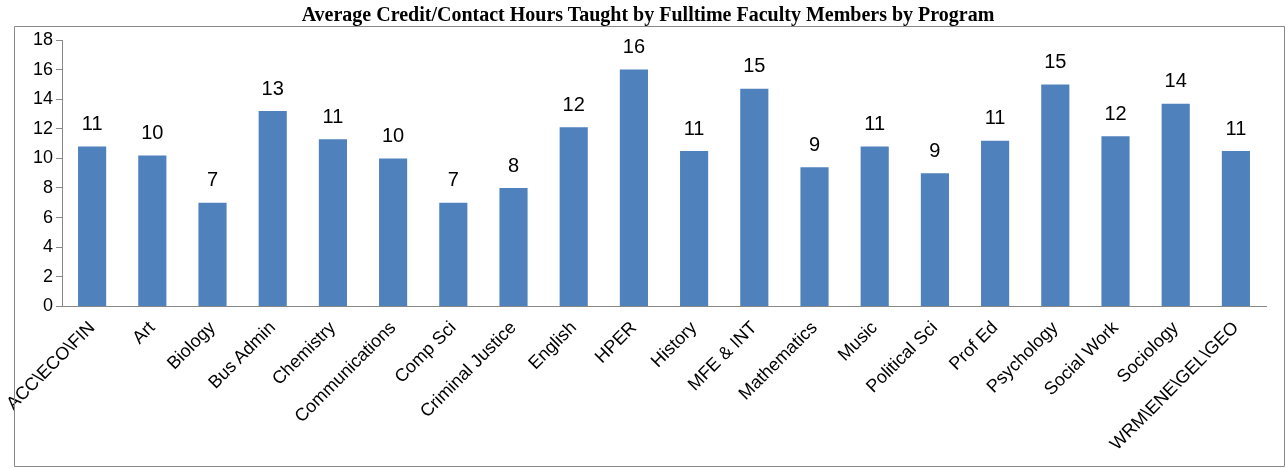  Describe the element at coordinates (43, 127) in the screenshot. I see `y-tick-label: 12` at that location.